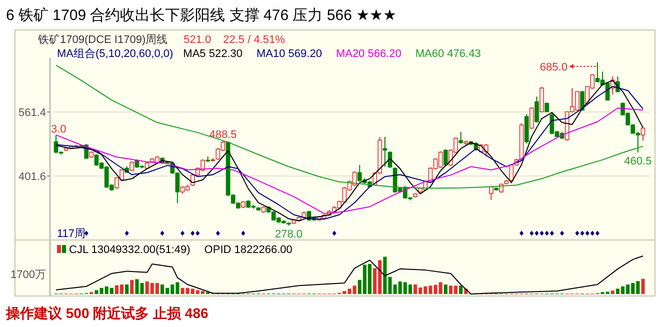 The image size is (669, 327). I want to click on text: MA10 569.20, so click(289, 54).